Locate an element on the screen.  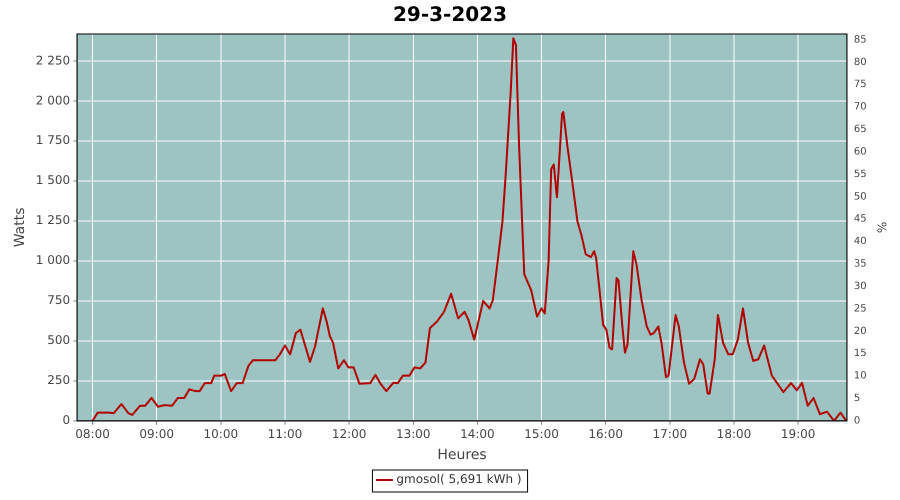
y2-tick-label: 70 is located at coordinates (860, 107).